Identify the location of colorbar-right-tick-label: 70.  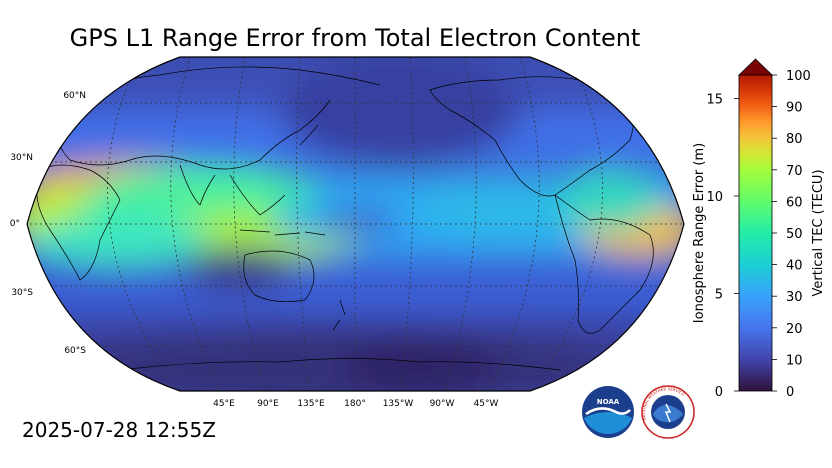
(794, 171).